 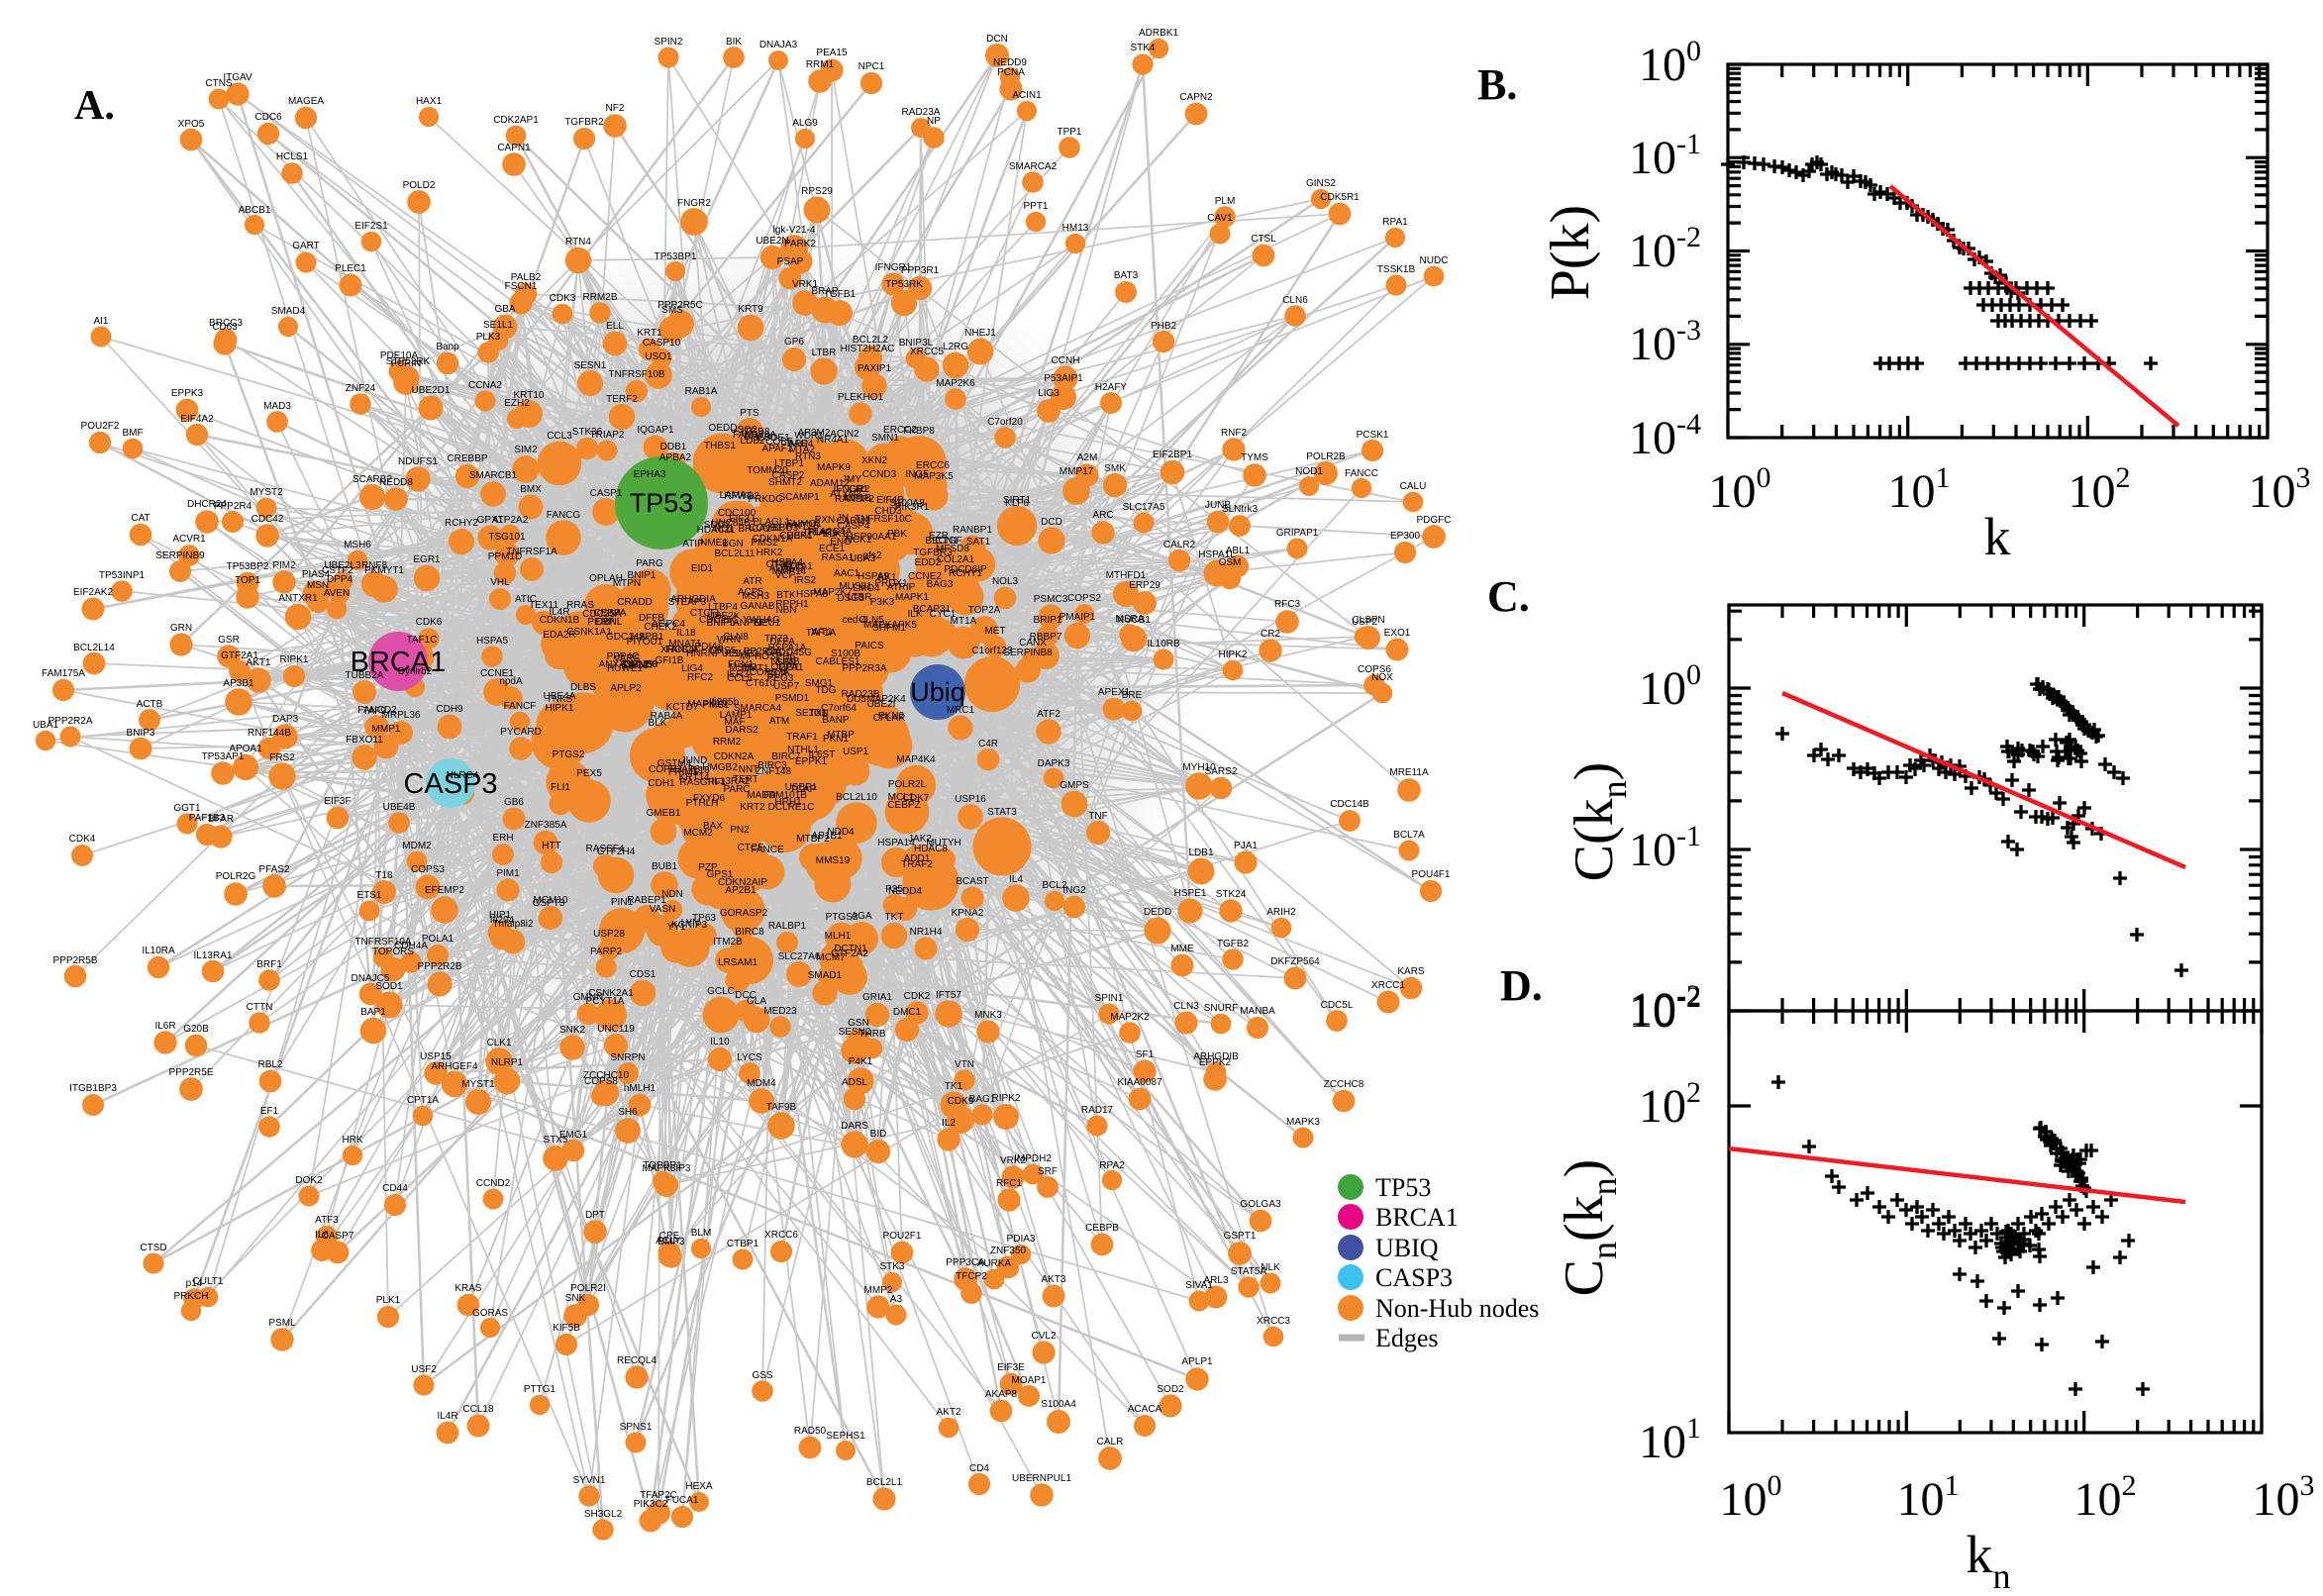 What do you see at coordinates (1054, 763) in the screenshot?
I see `svg-text: DAPK3` at bounding box center [1054, 763].